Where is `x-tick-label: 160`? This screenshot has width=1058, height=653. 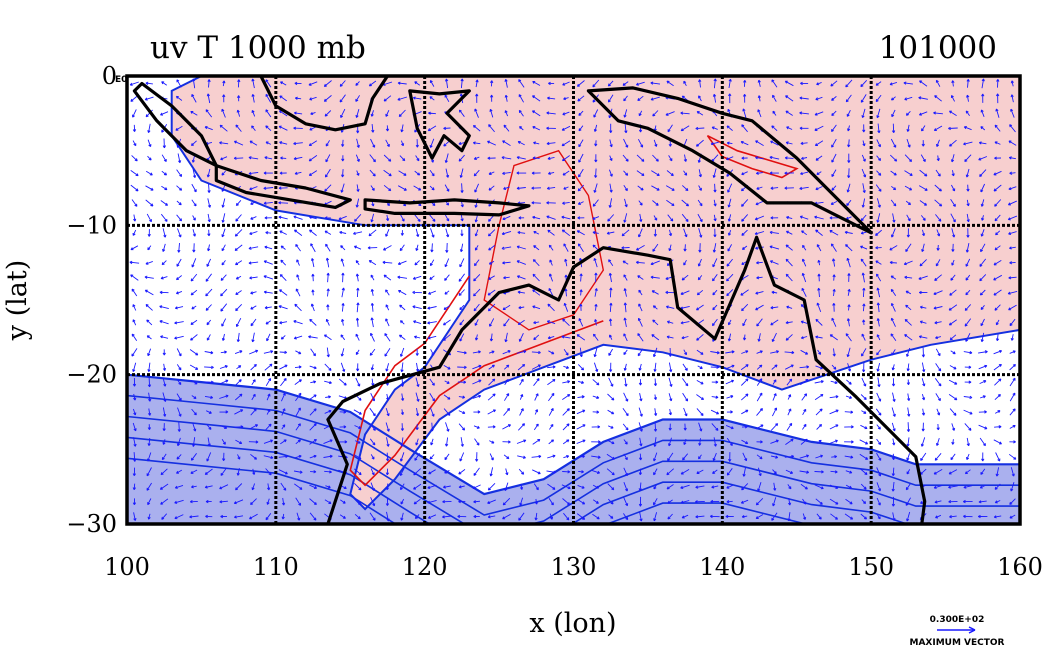
x-tick-label: 160 is located at coordinates (1020, 567).